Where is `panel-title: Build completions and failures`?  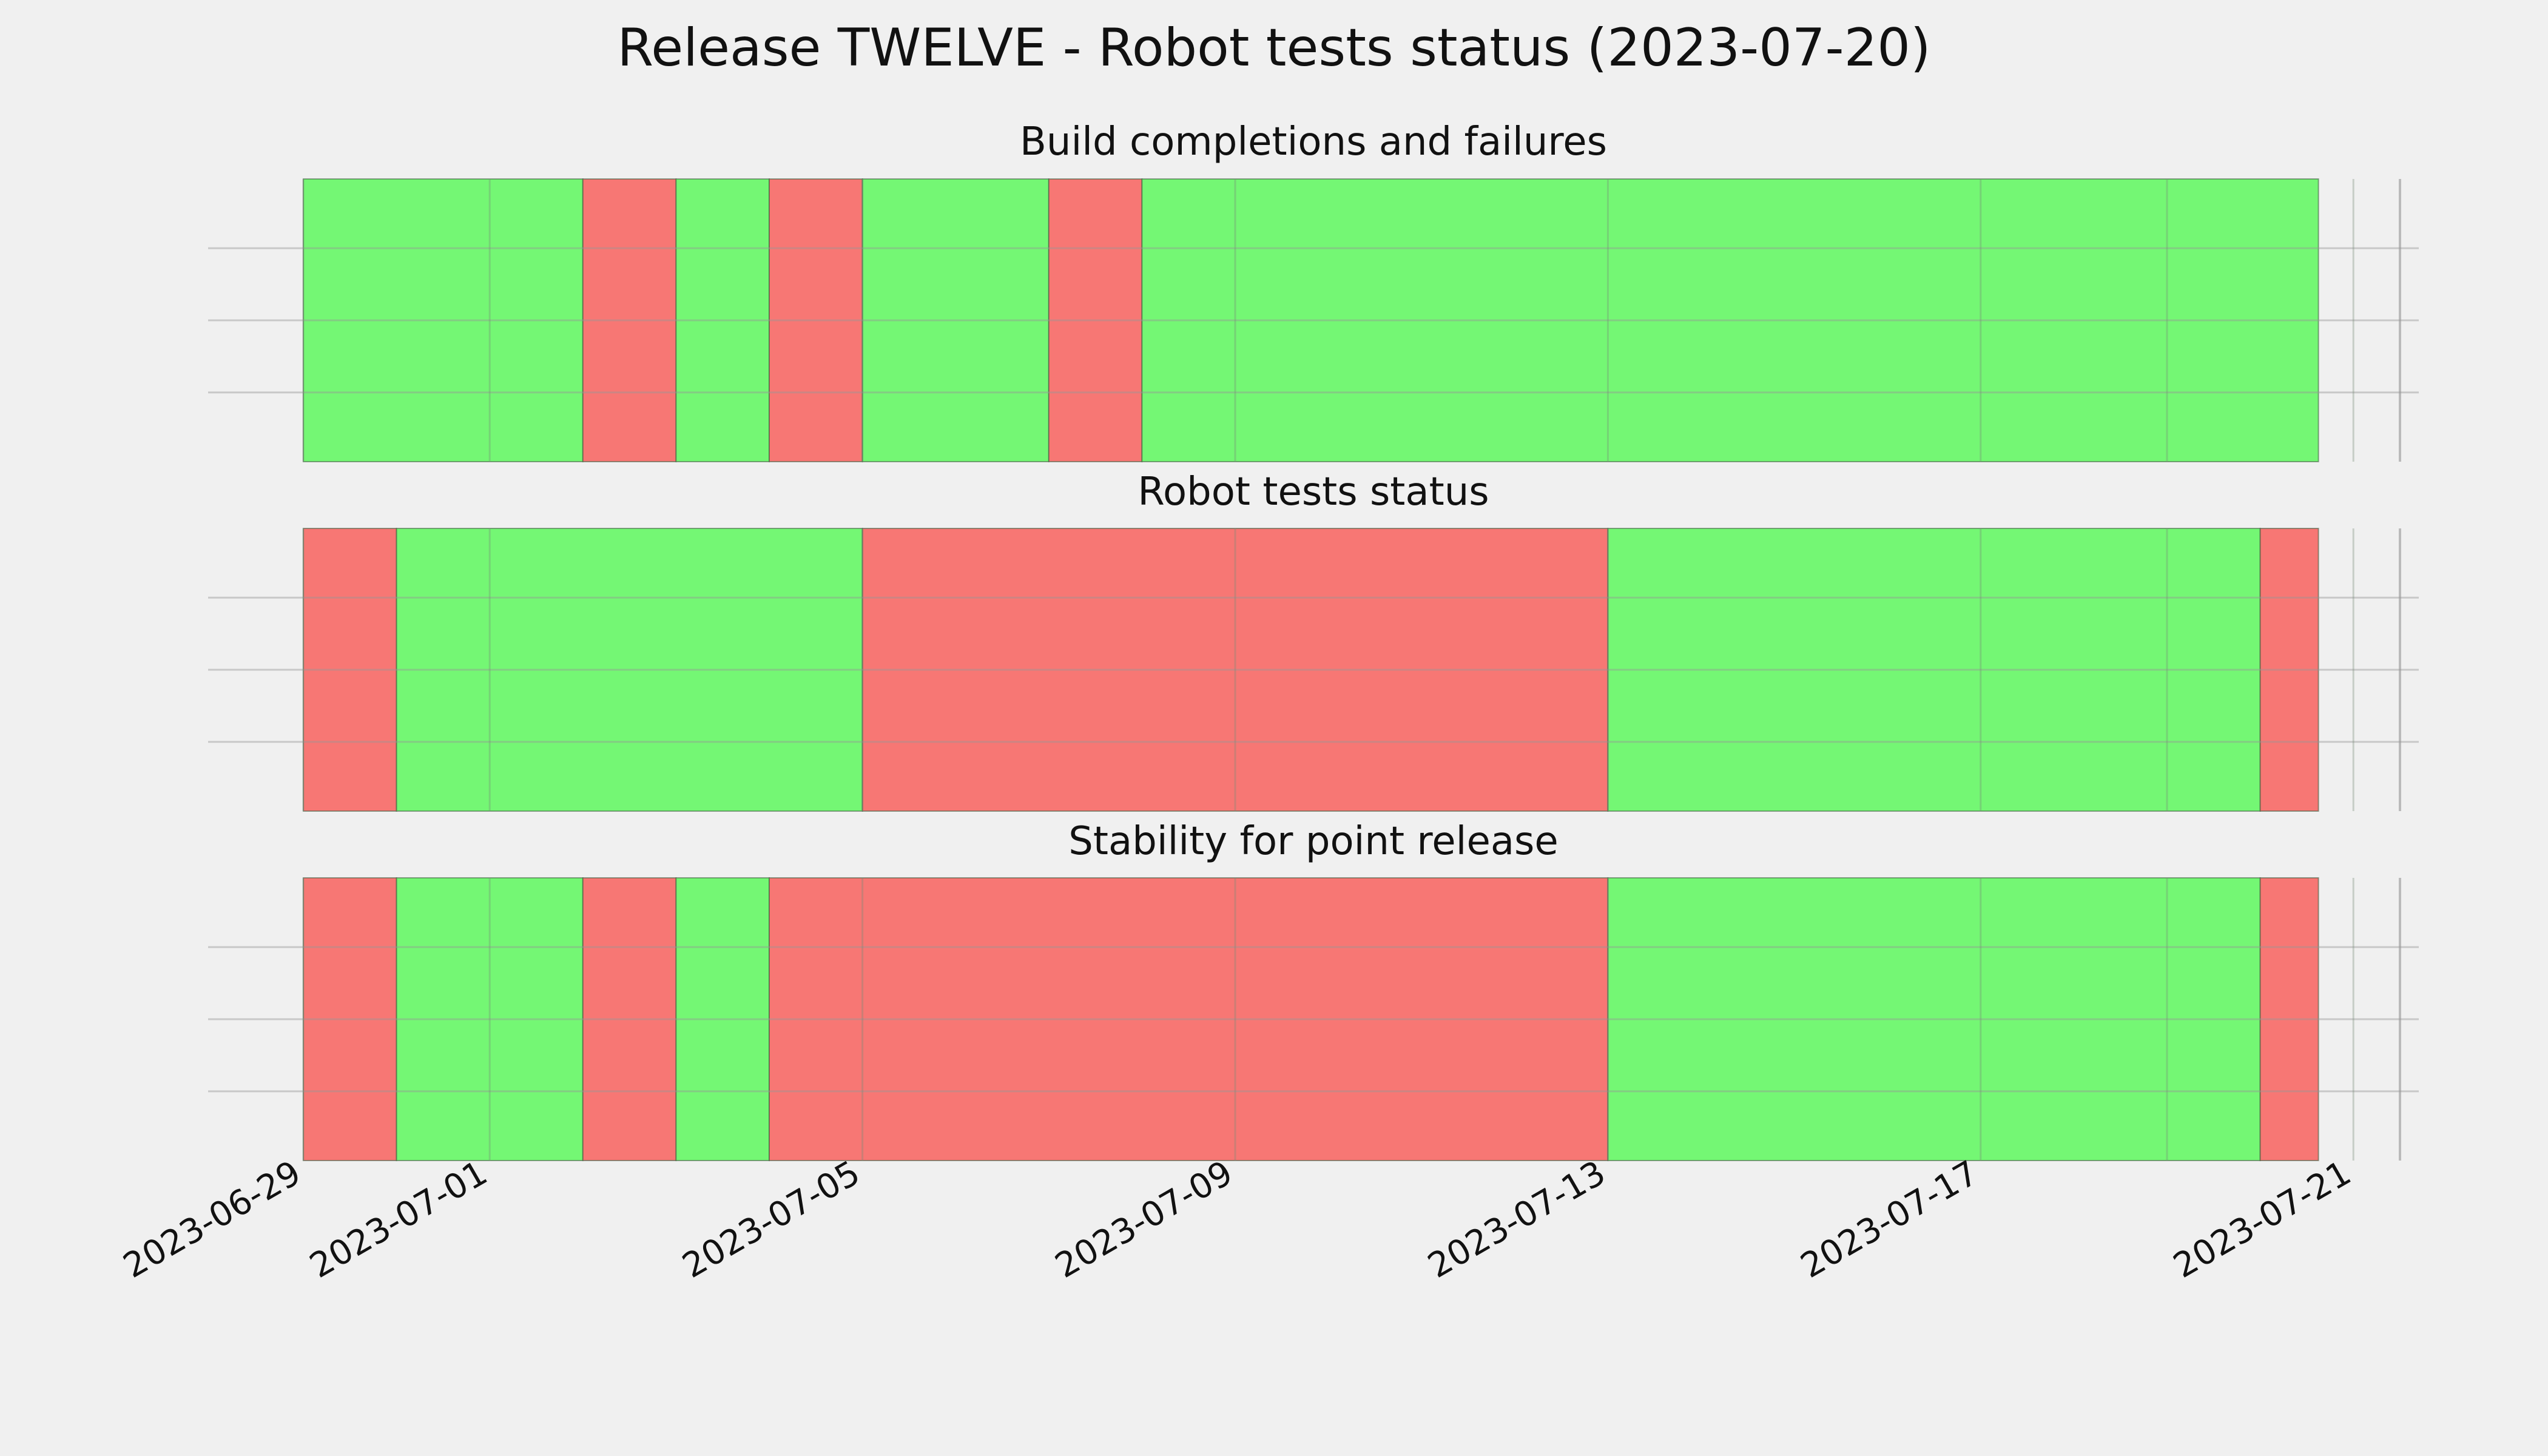
panel-title: Build completions and failures is located at coordinates (1313, 142).